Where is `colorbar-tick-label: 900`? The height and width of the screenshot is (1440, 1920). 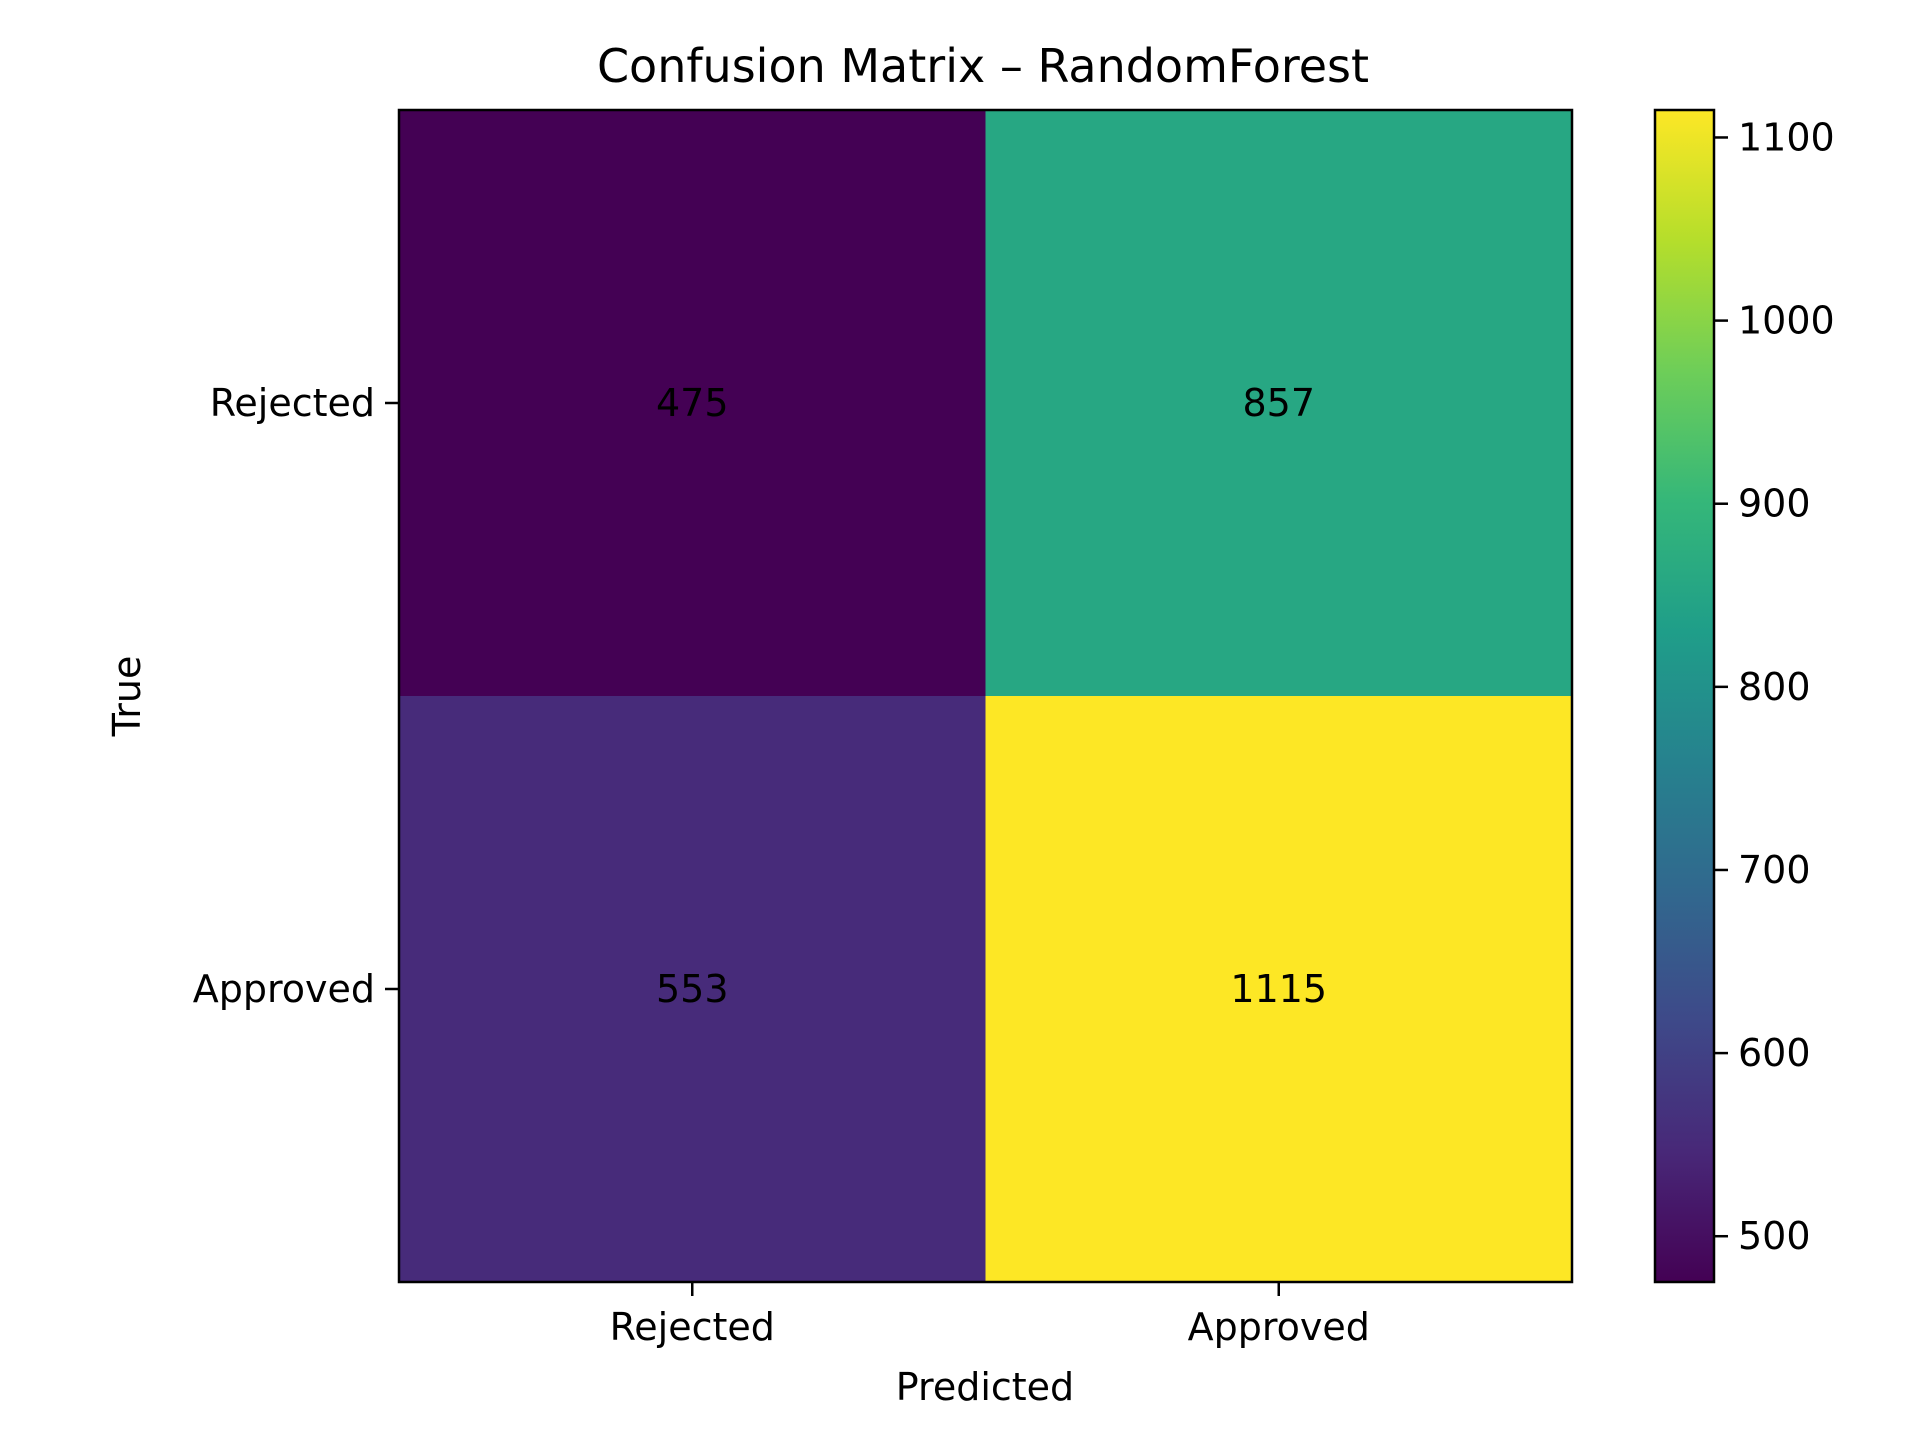 colorbar-tick-label: 900 is located at coordinates (1774, 504).